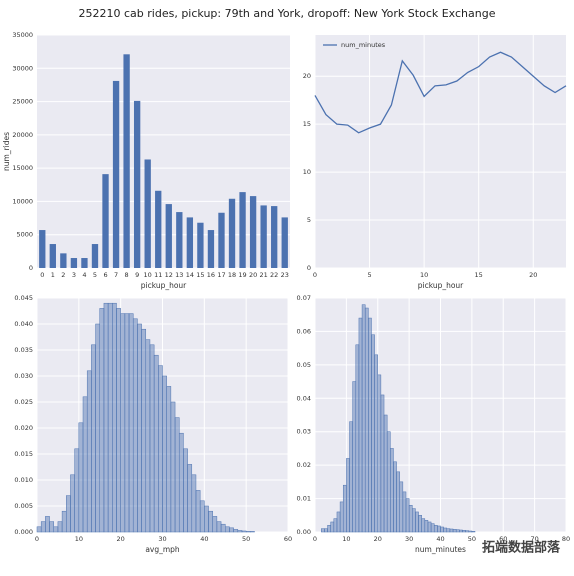  What do you see at coordinates (169, 275) in the screenshot?
I see `x-tick-label: 12` at bounding box center [169, 275].